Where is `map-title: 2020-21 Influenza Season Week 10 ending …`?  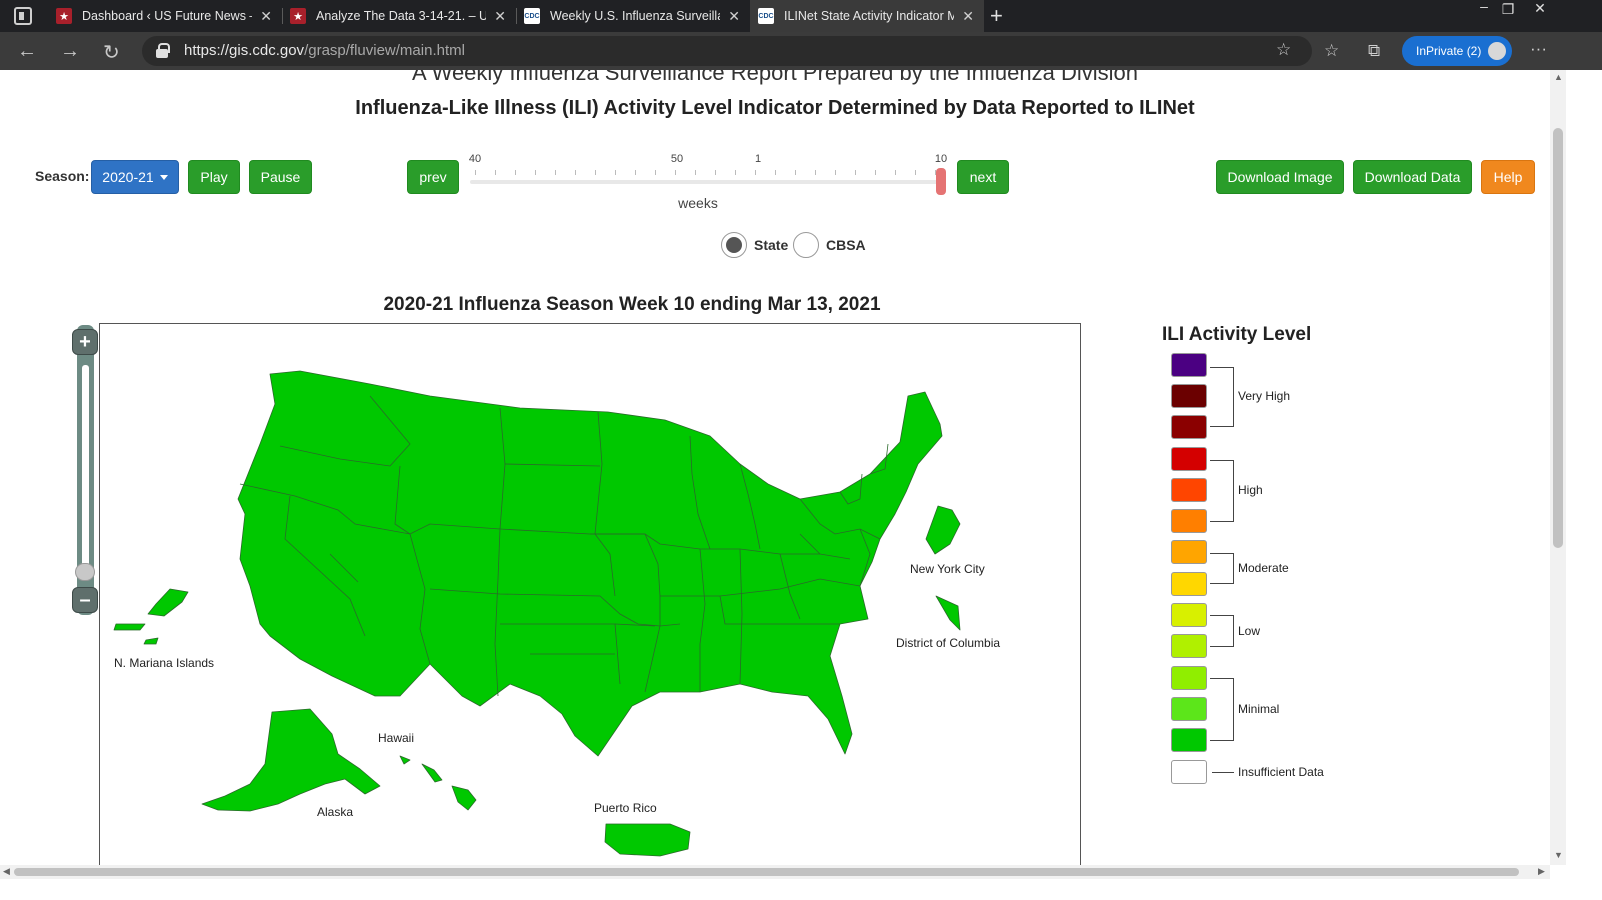
map-title: 2020-21 Influenza Season Week 10 ending … is located at coordinates (632, 304).